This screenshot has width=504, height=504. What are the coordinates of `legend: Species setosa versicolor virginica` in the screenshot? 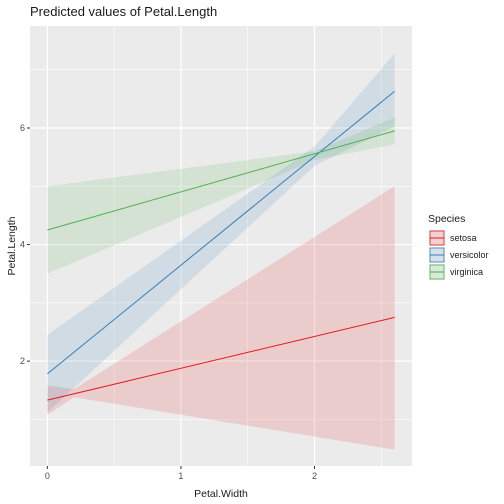 It's located at (458, 246).